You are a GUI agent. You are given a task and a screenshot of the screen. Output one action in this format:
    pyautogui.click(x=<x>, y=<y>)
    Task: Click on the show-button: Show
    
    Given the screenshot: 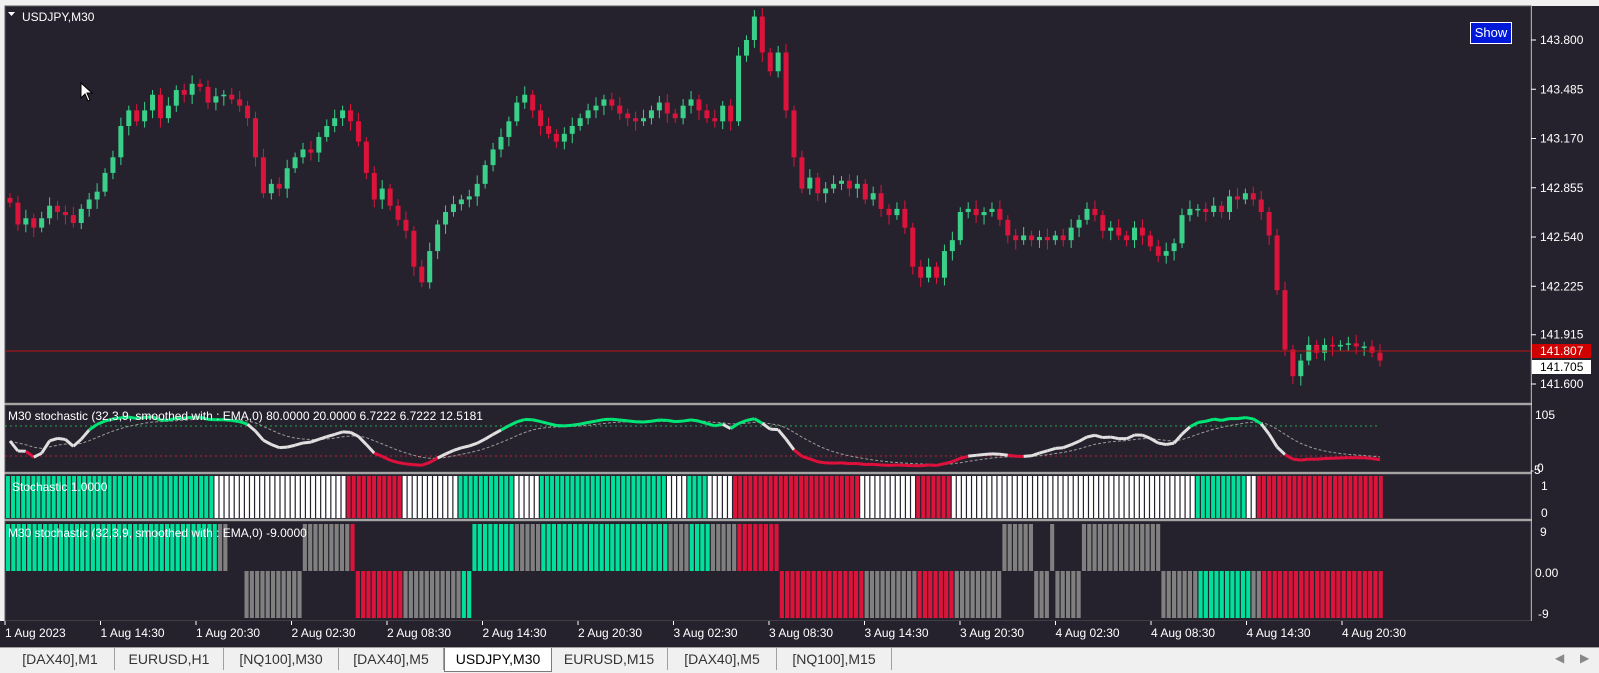 What is the action you would take?
    pyautogui.click(x=1491, y=33)
    